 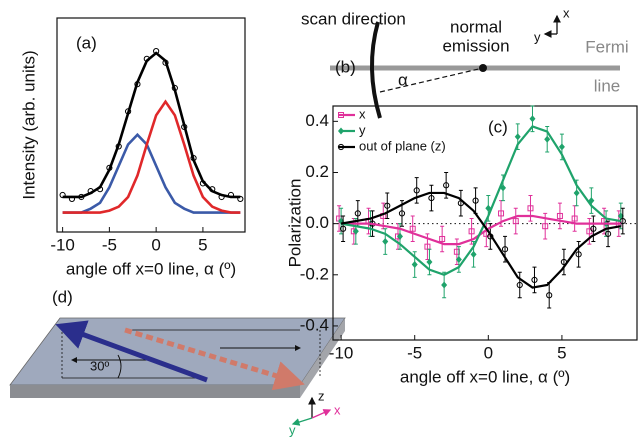 I want to click on x-axis-title: angle off x=0 line, α (º), so click(x=485, y=376).